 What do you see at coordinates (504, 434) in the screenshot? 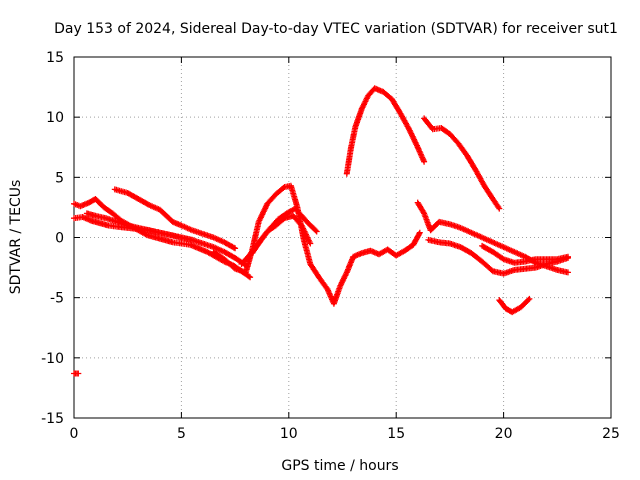
I see `x-tick-label: 20` at bounding box center [504, 434].